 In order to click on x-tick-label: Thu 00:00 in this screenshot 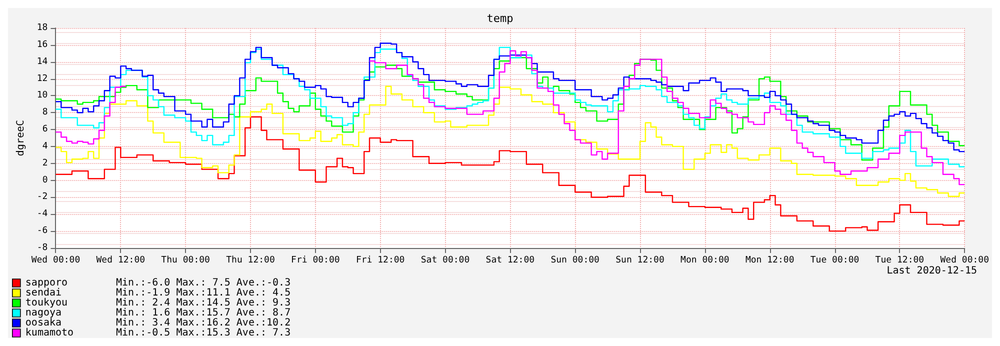, I will do `click(185, 261)`.